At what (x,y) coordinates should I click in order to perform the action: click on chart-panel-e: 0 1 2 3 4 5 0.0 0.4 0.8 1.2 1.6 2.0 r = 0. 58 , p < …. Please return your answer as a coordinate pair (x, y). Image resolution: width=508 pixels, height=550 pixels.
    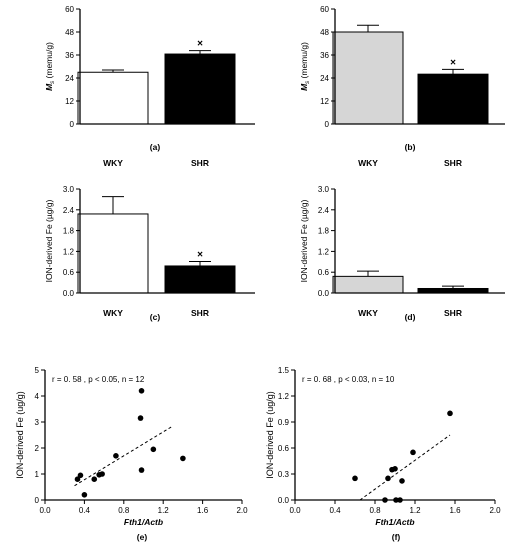
    Looking at the image, I should click on (131, 454).